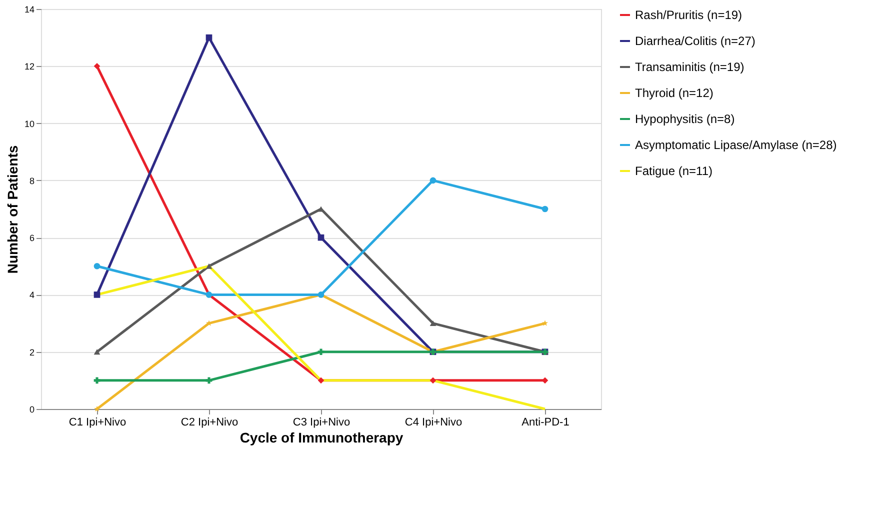 This screenshot has height=511, width=873. Describe the element at coordinates (673, 171) in the screenshot. I see `legend-label: Fatigue (n=11)` at that location.